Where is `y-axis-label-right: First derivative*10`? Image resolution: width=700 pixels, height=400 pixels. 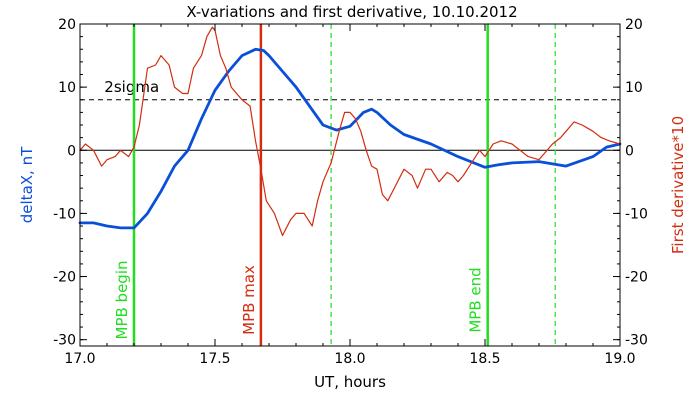 y-axis-label-right: First derivative*10 is located at coordinates (678, 185).